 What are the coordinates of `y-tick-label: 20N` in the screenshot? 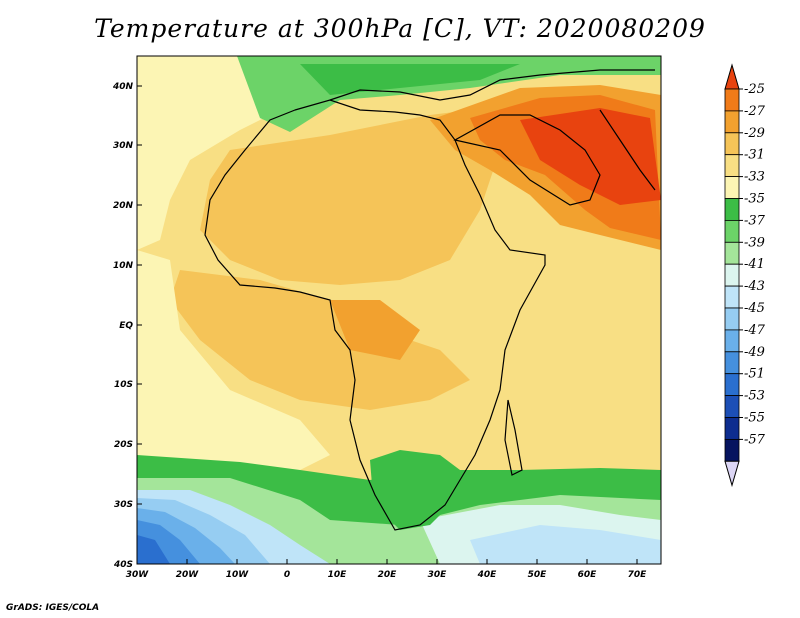 It's located at (123, 206).